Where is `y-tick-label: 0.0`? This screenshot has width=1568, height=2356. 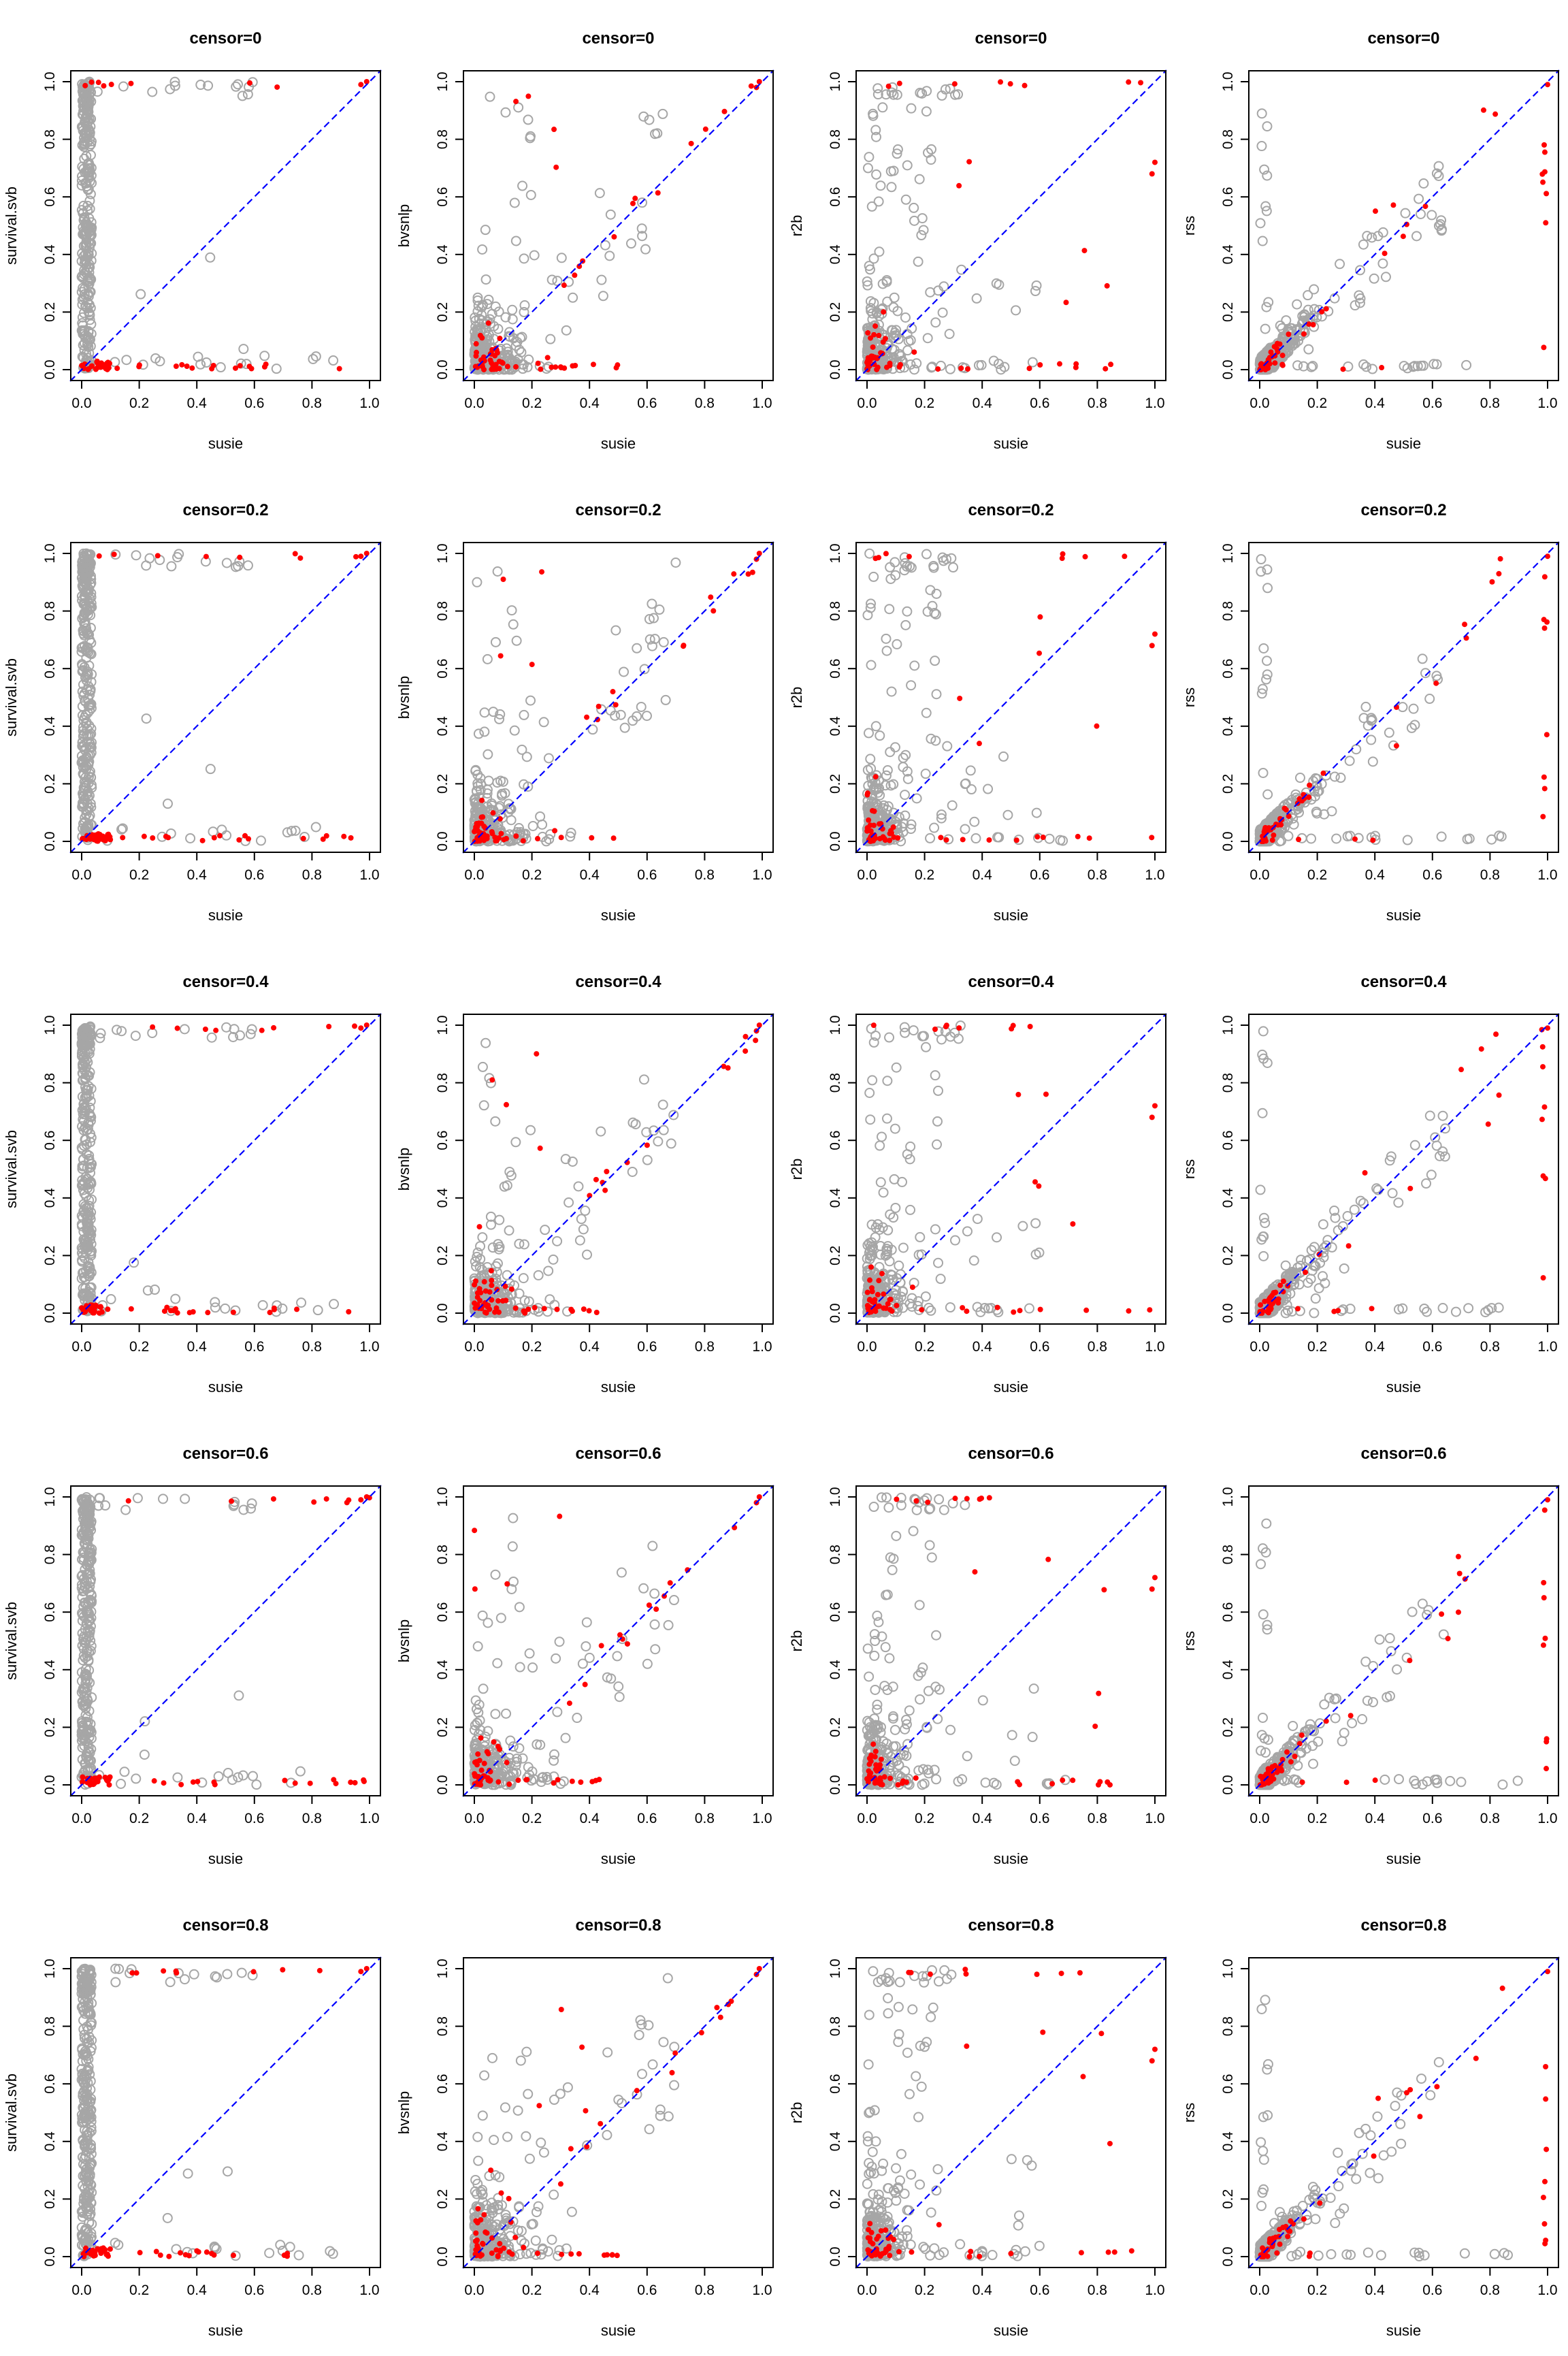
y-tick-label: 0.0 is located at coordinates (836, 369).